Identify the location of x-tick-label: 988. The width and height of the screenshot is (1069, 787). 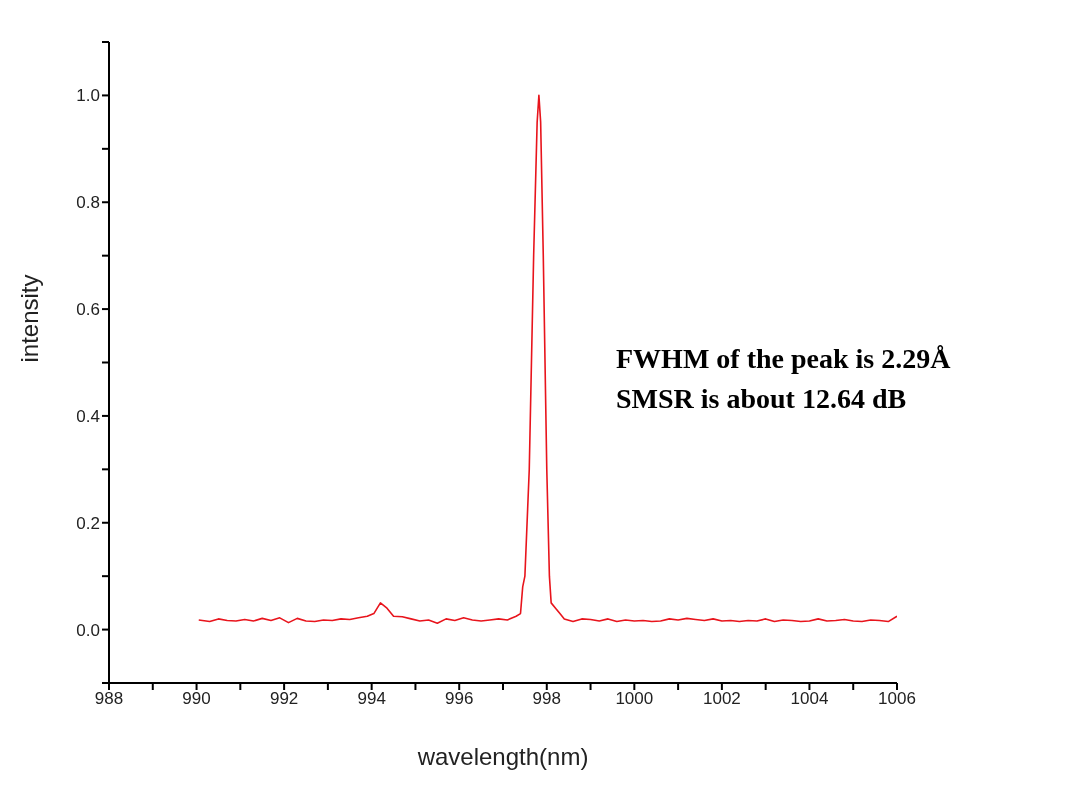
(109, 699).